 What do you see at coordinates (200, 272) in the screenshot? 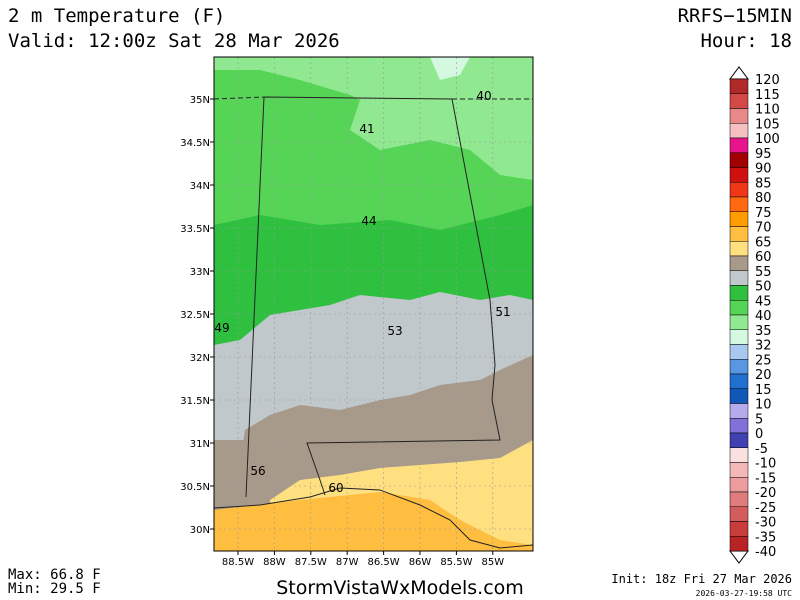
I see `lat-label: 33N` at bounding box center [200, 272].